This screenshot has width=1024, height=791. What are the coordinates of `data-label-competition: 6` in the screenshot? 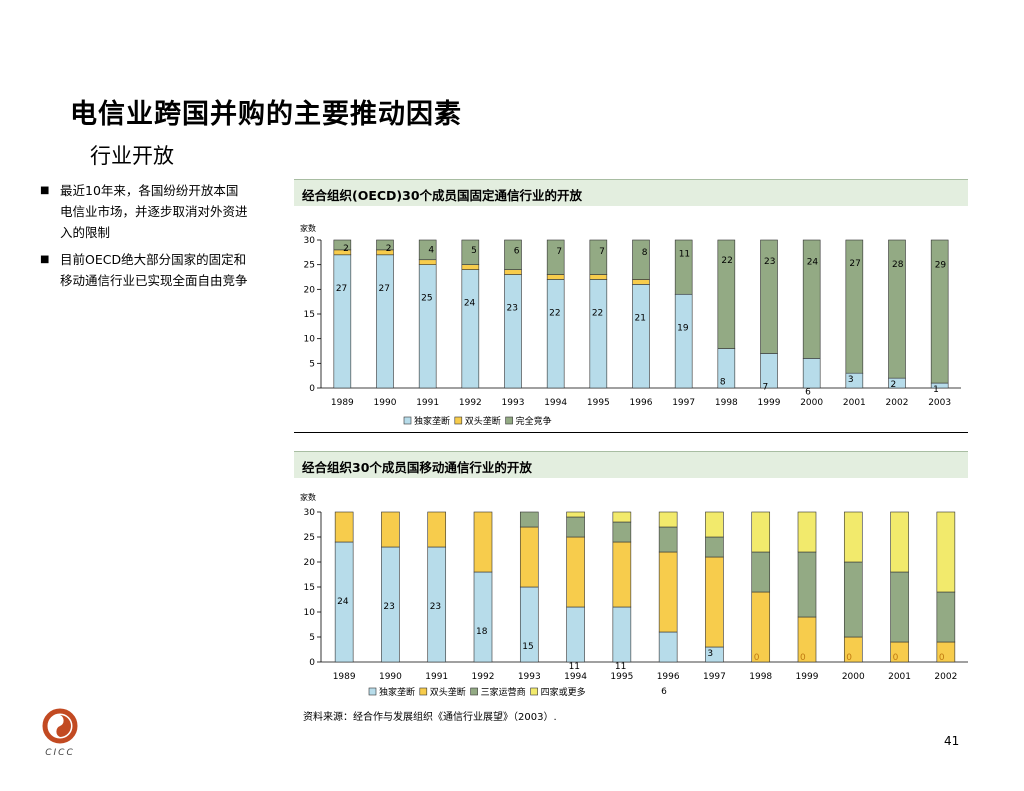 It's located at (517, 252).